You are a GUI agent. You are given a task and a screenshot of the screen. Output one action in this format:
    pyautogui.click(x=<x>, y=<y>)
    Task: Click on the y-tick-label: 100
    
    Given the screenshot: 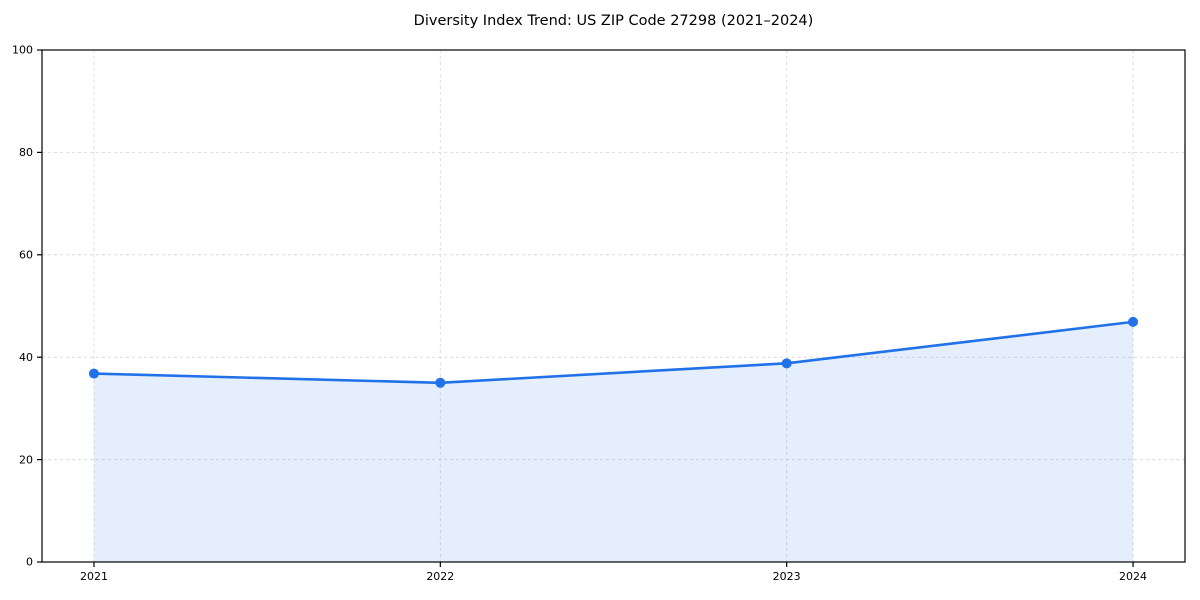 What is the action you would take?
    pyautogui.click(x=22, y=50)
    